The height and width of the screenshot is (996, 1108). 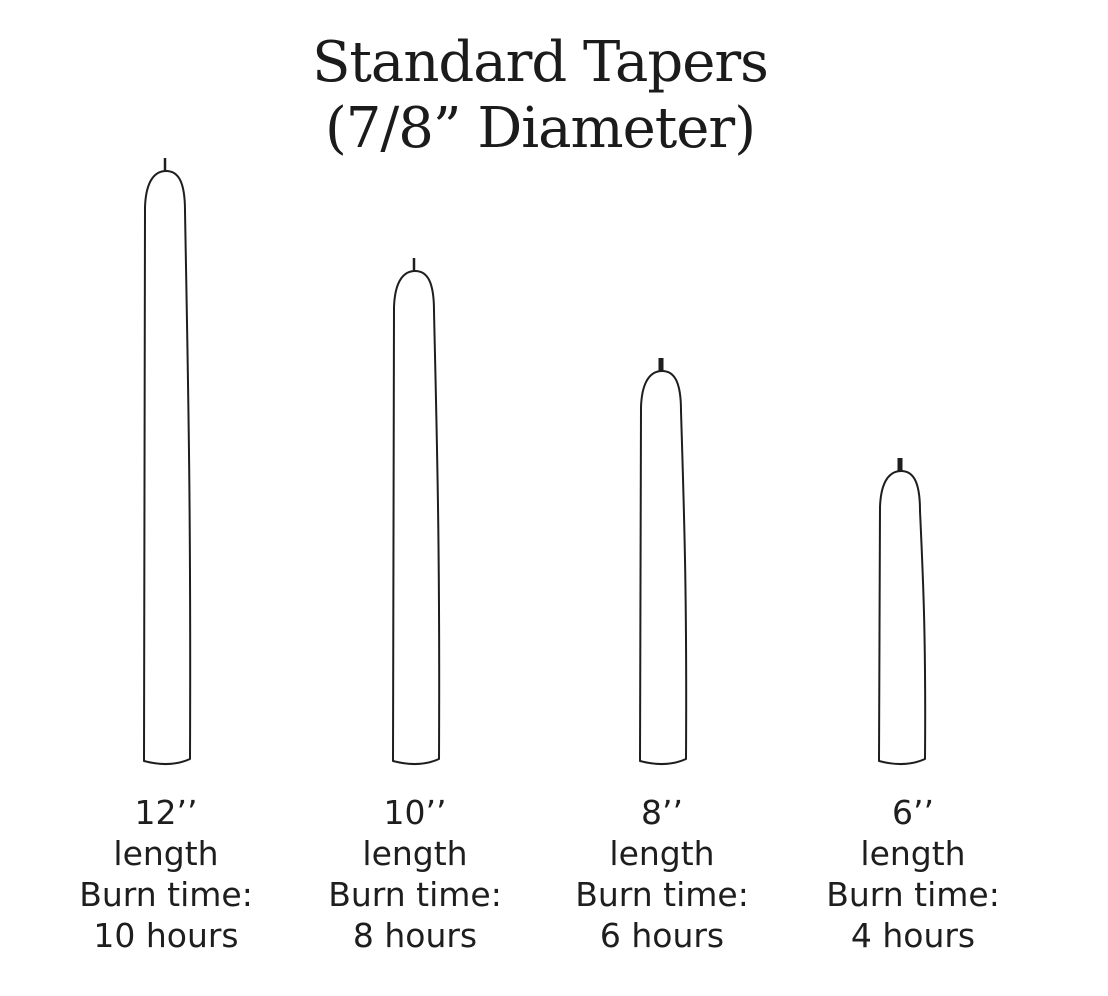 I want to click on candle-12-inch, so click(x=167, y=461).